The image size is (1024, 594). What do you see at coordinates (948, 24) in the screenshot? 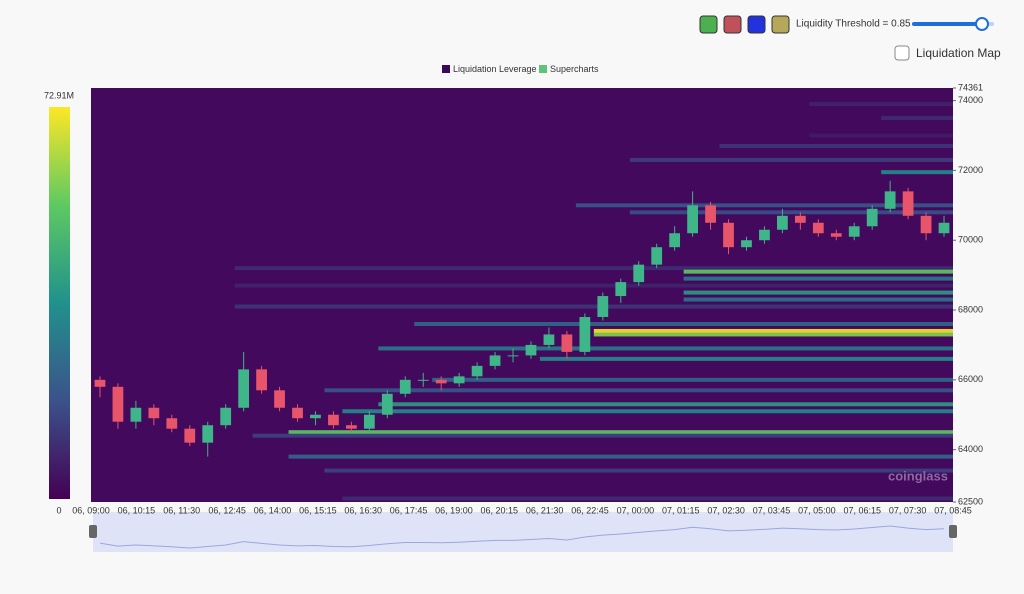
I see `slider-track` at bounding box center [948, 24].